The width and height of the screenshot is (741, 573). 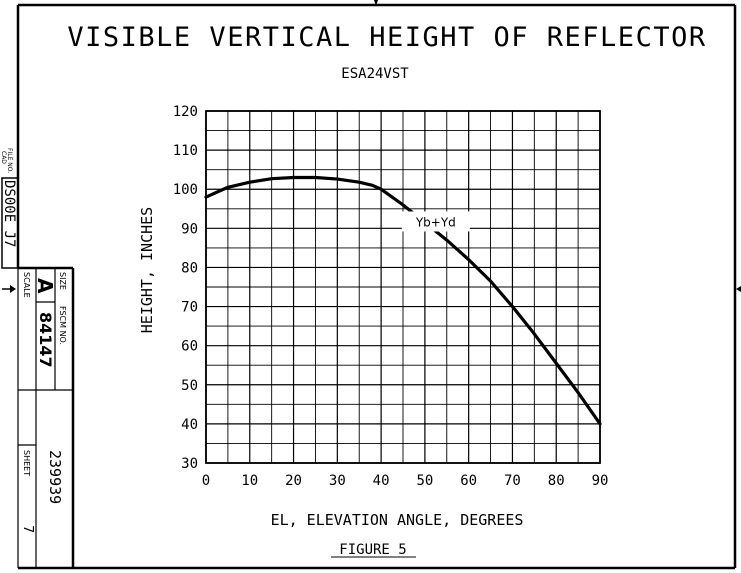 What do you see at coordinates (512, 481) in the screenshot?
I see `x-tick-label: 70` at bounding box center [512, 481].